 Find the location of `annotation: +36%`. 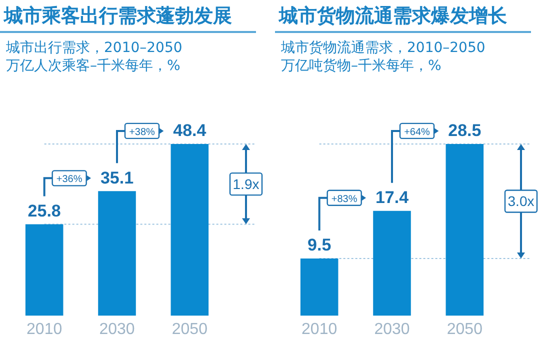

annotation: +36% is located at coordinates (69, 180).